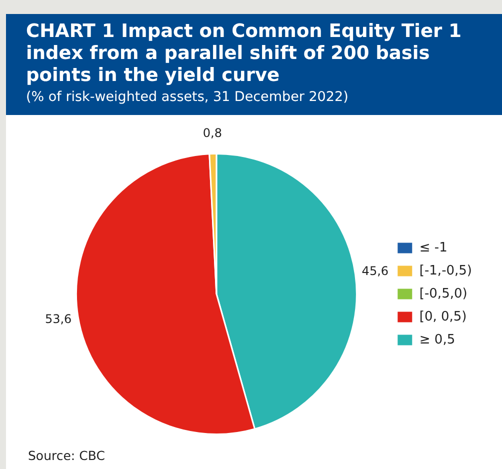  I want to click on legend-label: [-1,-0,5), so click(445, 270).